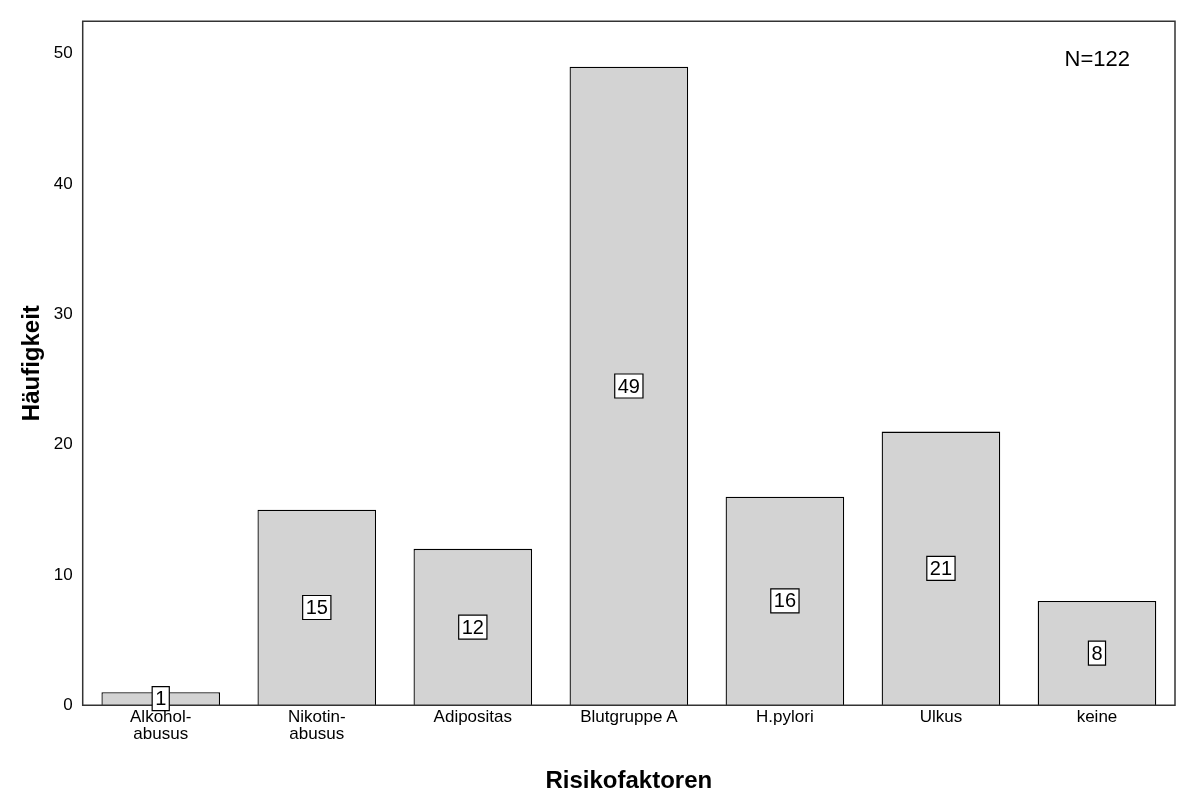  What do you see at coordinates (1097, 717) in the screenshot?
I see `x-tick-label: keine` at bounding box center [1097, 717].